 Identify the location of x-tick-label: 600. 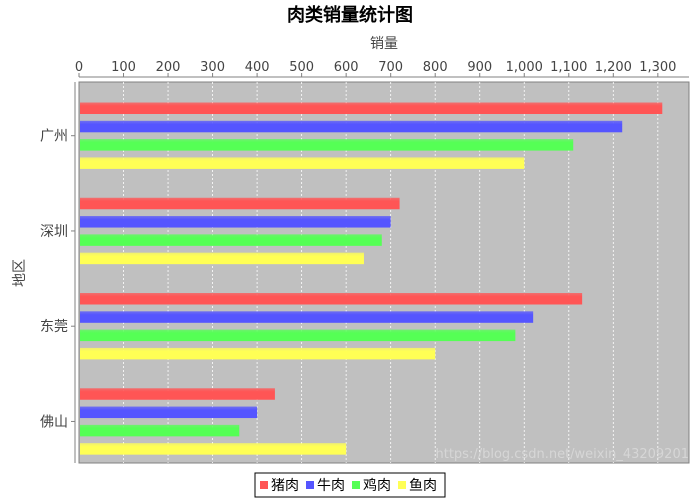
(346, 67).